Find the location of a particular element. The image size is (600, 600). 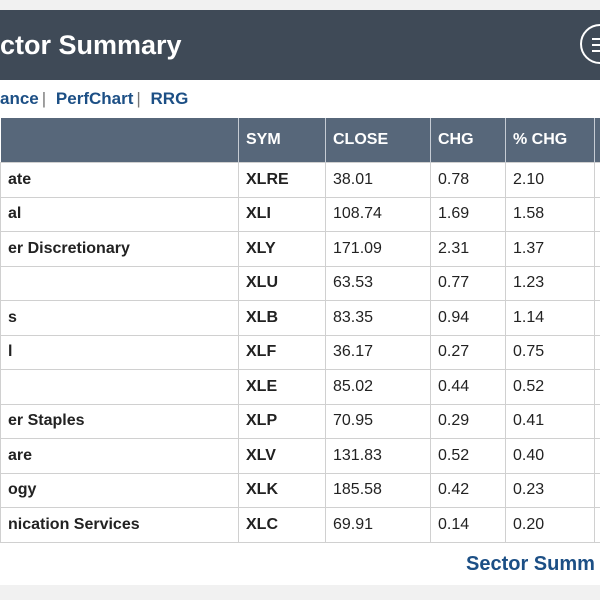

symbol-cell-text: XLU is located at coordinates (262, 283).